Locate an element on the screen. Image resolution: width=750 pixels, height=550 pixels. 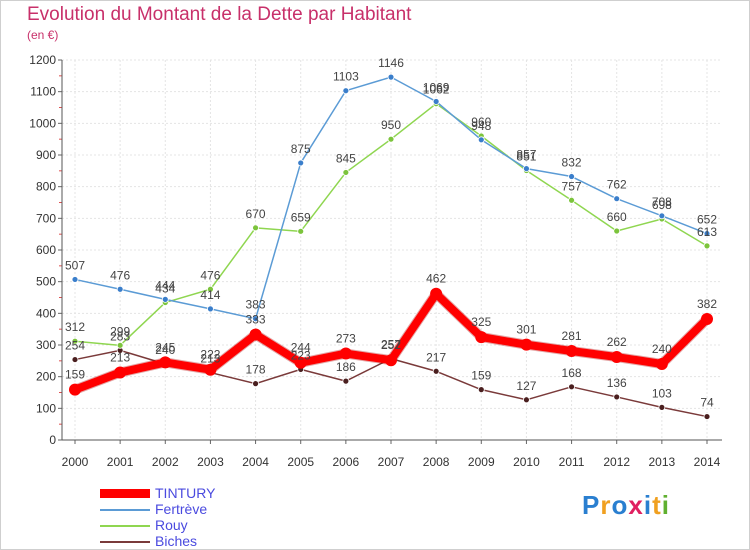
data-label-rouy: 312 is located at coordinates (75, 327).